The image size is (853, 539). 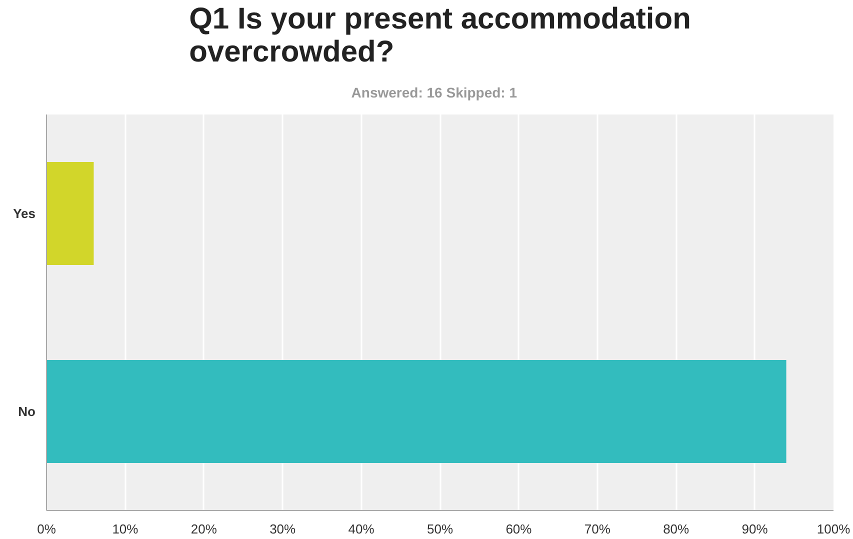 What do you see at coordinates (440, 529) in the screenshot?
I see `x-tick-label: 50%` at bounding box center [440, 529].